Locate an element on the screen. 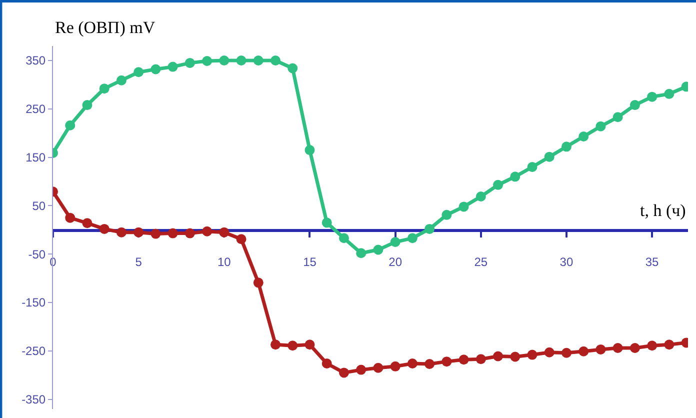 This screenshot has height=418, width=696. y-tick-label: 250 is located at coordinates (36, 109).